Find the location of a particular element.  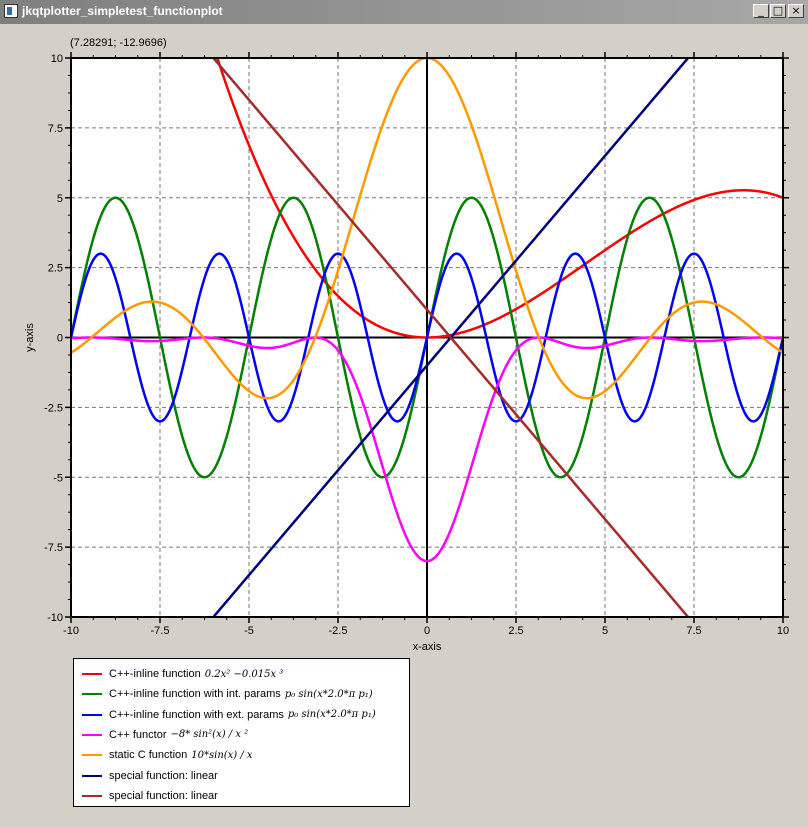

x-tick-label: 10 is located at coordinates (783, 631).